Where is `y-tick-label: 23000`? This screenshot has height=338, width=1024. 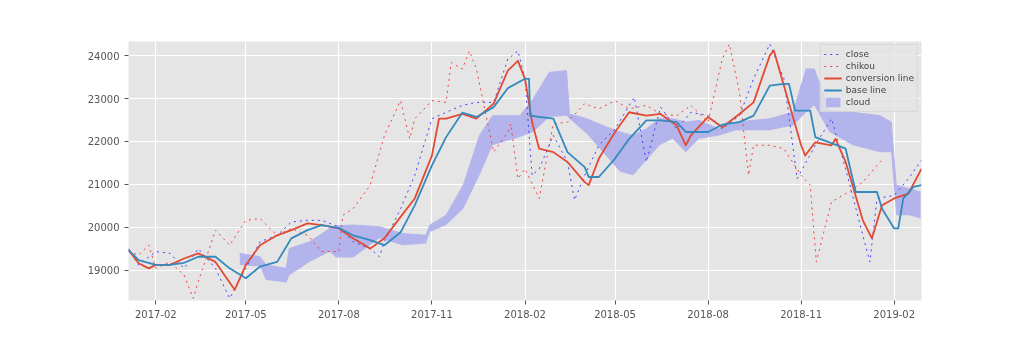
y-tick-label: 23000 is located at coordinates (103, 99).